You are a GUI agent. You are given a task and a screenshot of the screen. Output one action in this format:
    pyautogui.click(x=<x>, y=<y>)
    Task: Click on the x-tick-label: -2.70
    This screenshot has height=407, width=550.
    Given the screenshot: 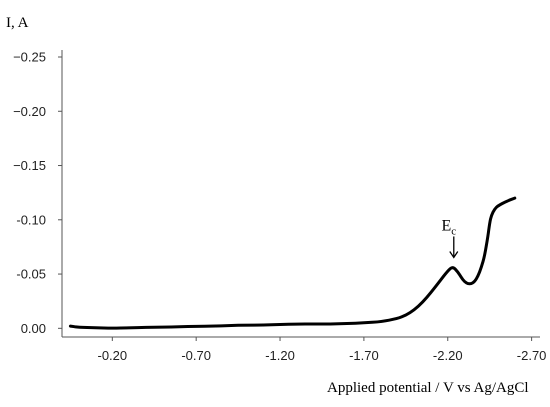 What is the action you would take?
    pyautogui.click(x=532, y=355)
    